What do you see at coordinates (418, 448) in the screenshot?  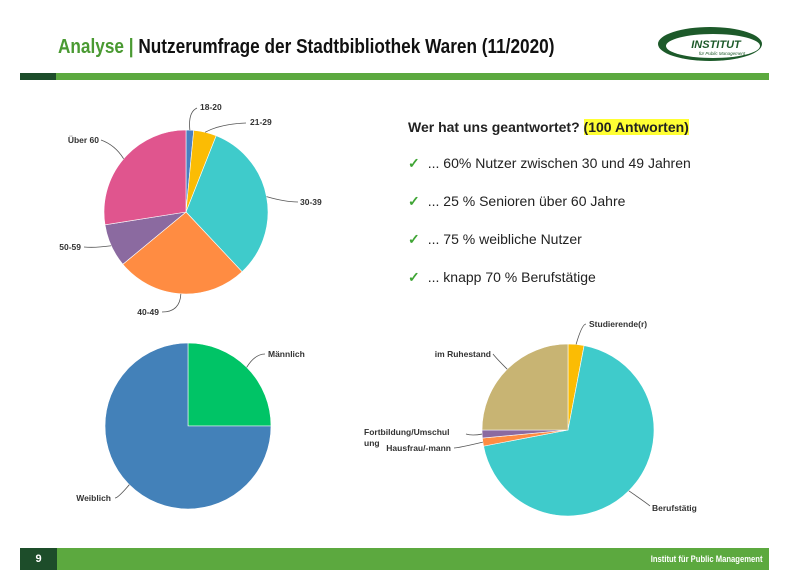 I see `pie-label-hausfrau-mann: Hausfrau/-mann` at bounding box center [418, 448].